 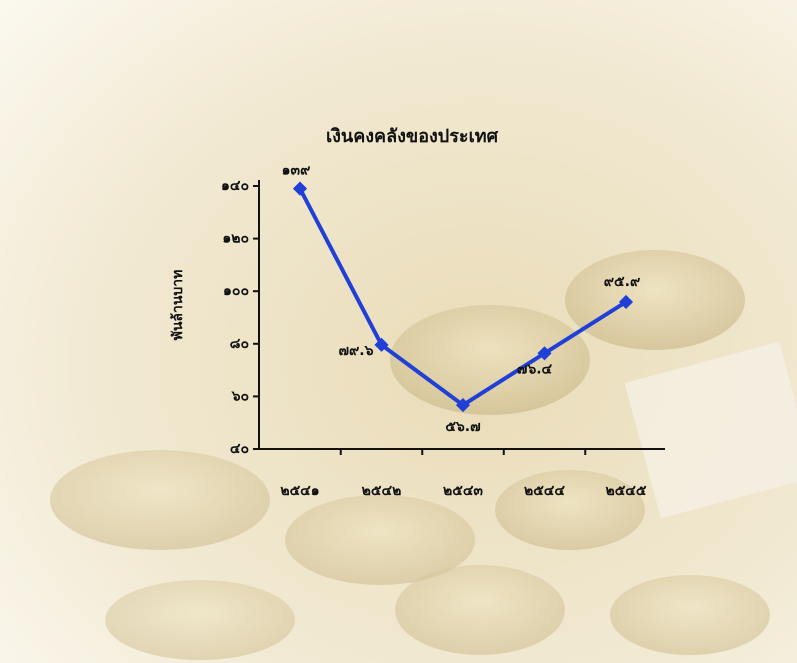 I want to click on value-label: ๕๖.๗, so click(x=462, y=427).